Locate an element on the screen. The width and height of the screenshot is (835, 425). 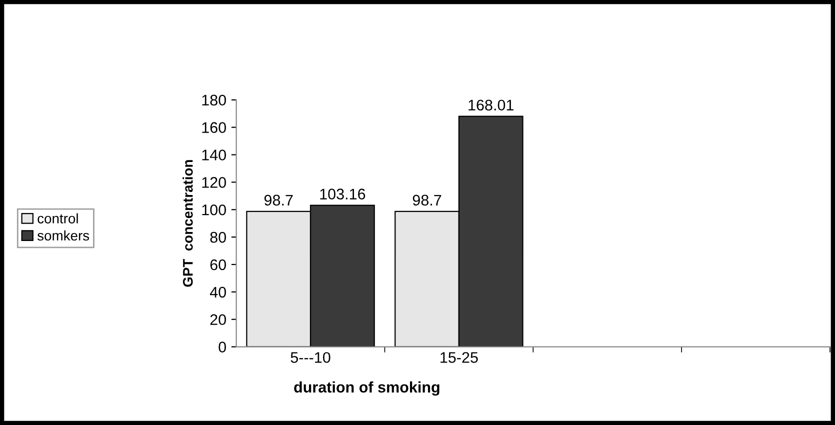
legend-label: control is located at coordinates (58, 218).